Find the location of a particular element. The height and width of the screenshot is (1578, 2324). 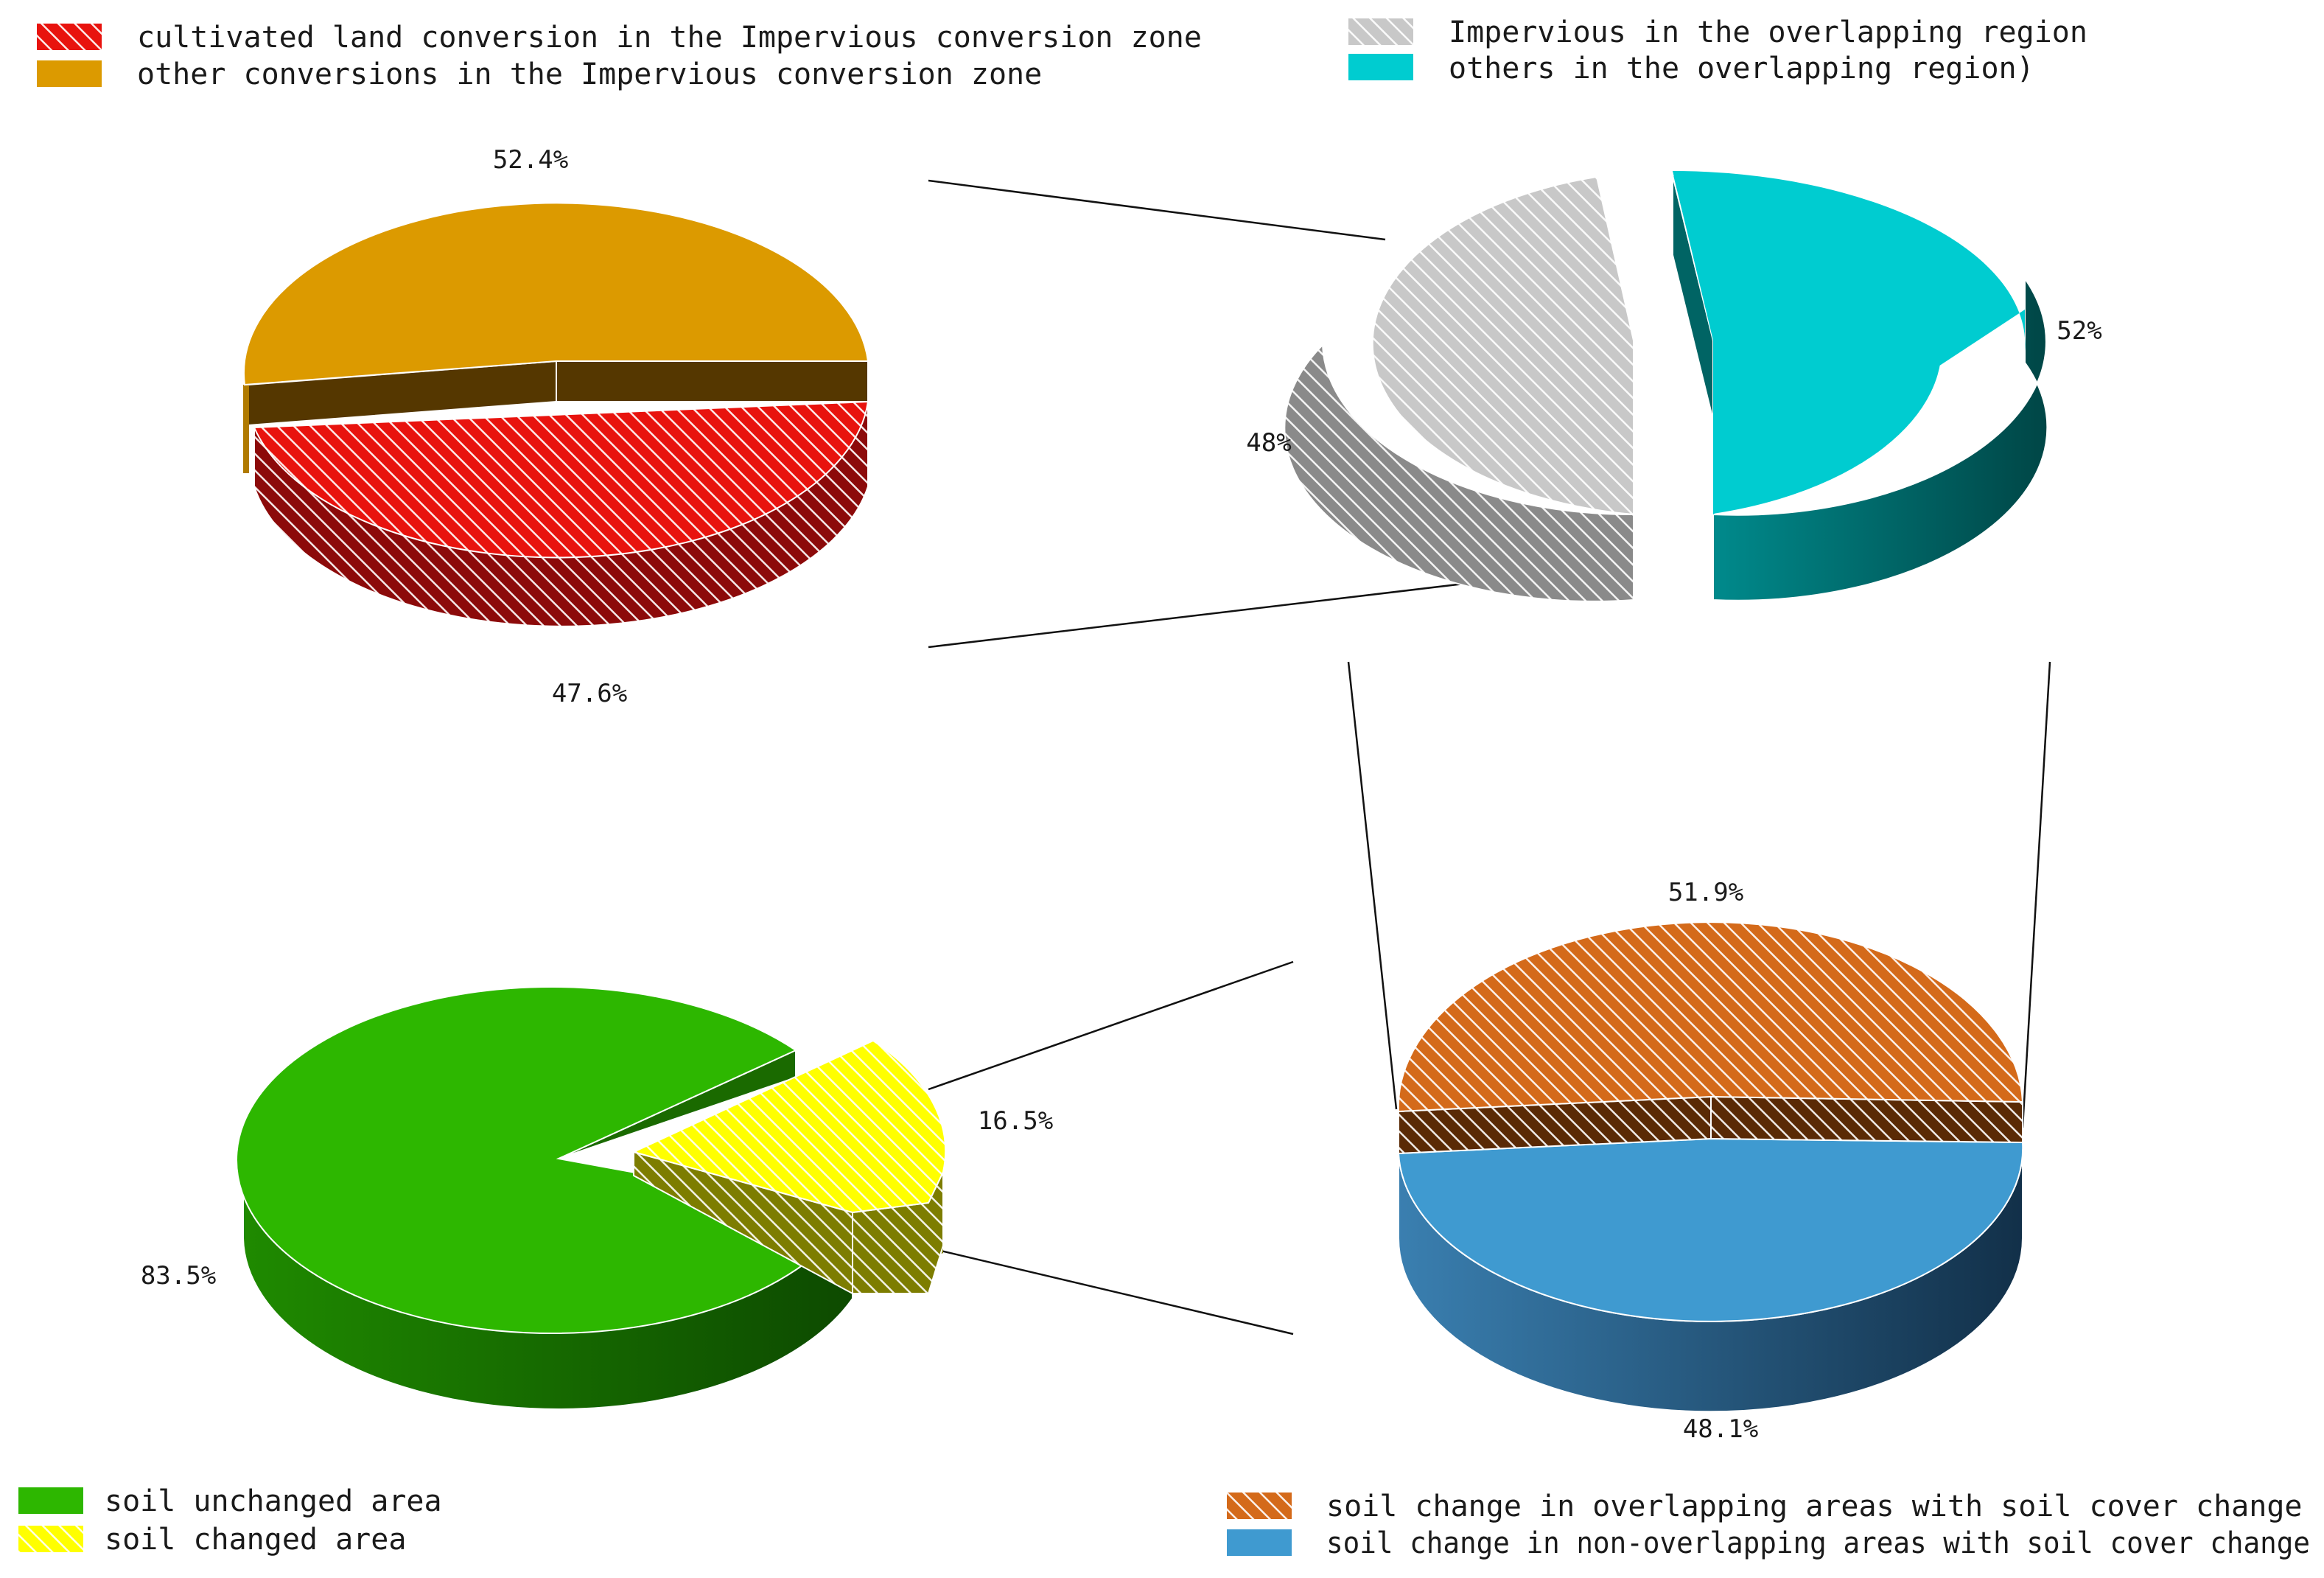

legend-swatch-other is located at coordinates (69, 73).